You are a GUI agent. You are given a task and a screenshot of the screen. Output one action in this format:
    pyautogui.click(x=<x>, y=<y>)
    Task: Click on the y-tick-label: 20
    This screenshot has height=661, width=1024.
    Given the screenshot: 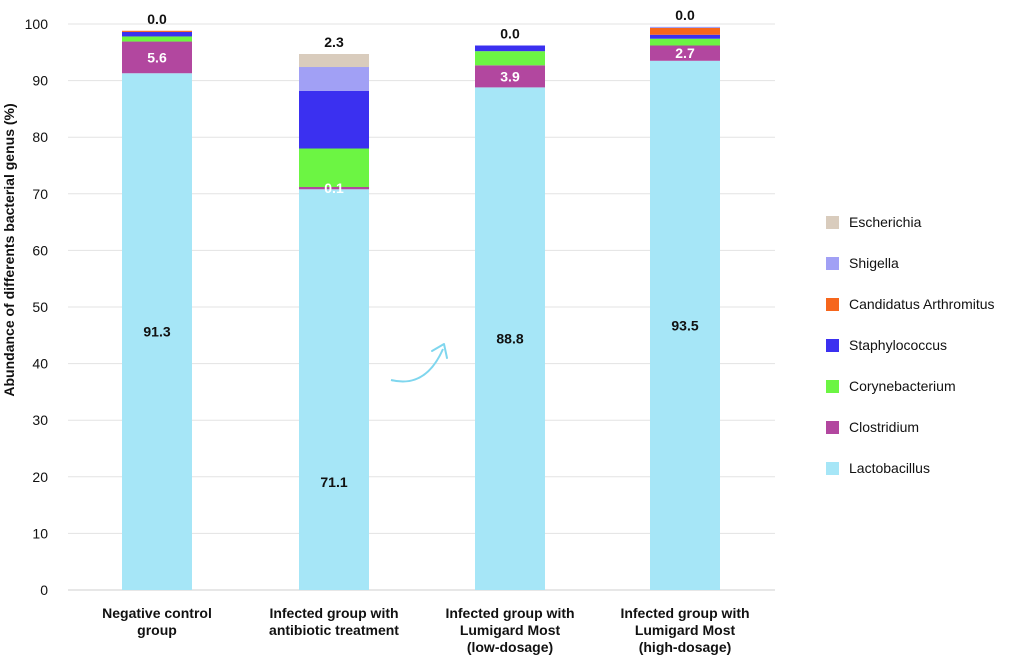 What is the action you would take?
    pyautogui.click(x=40, y=477)
    